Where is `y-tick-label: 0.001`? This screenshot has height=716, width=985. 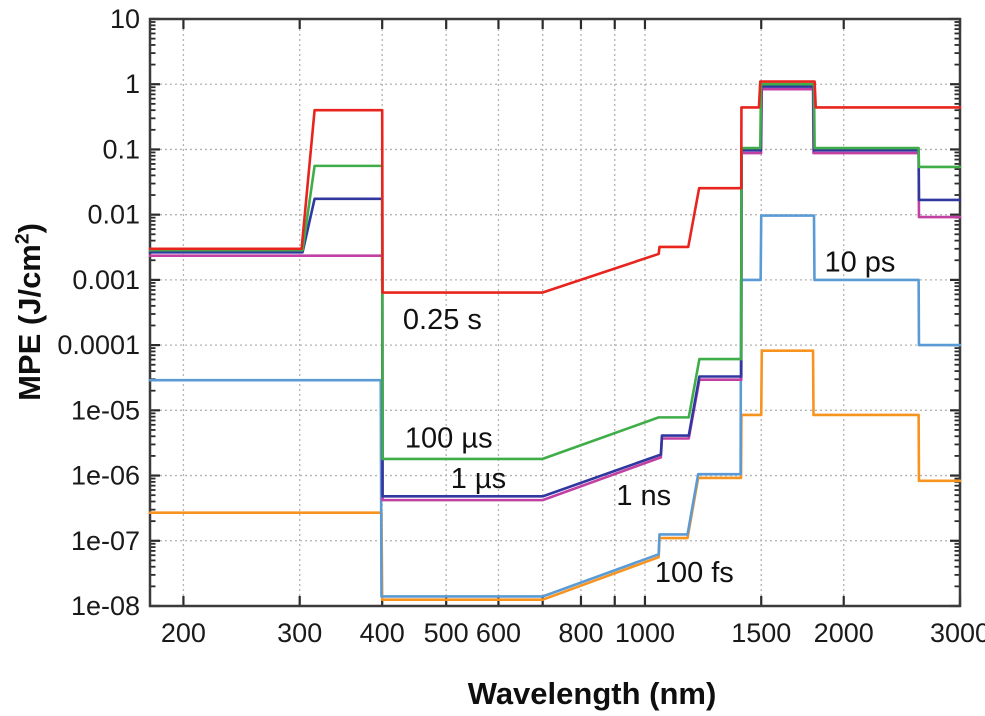
y-tick-label: 0.001 is located at coordinates (106, 280).